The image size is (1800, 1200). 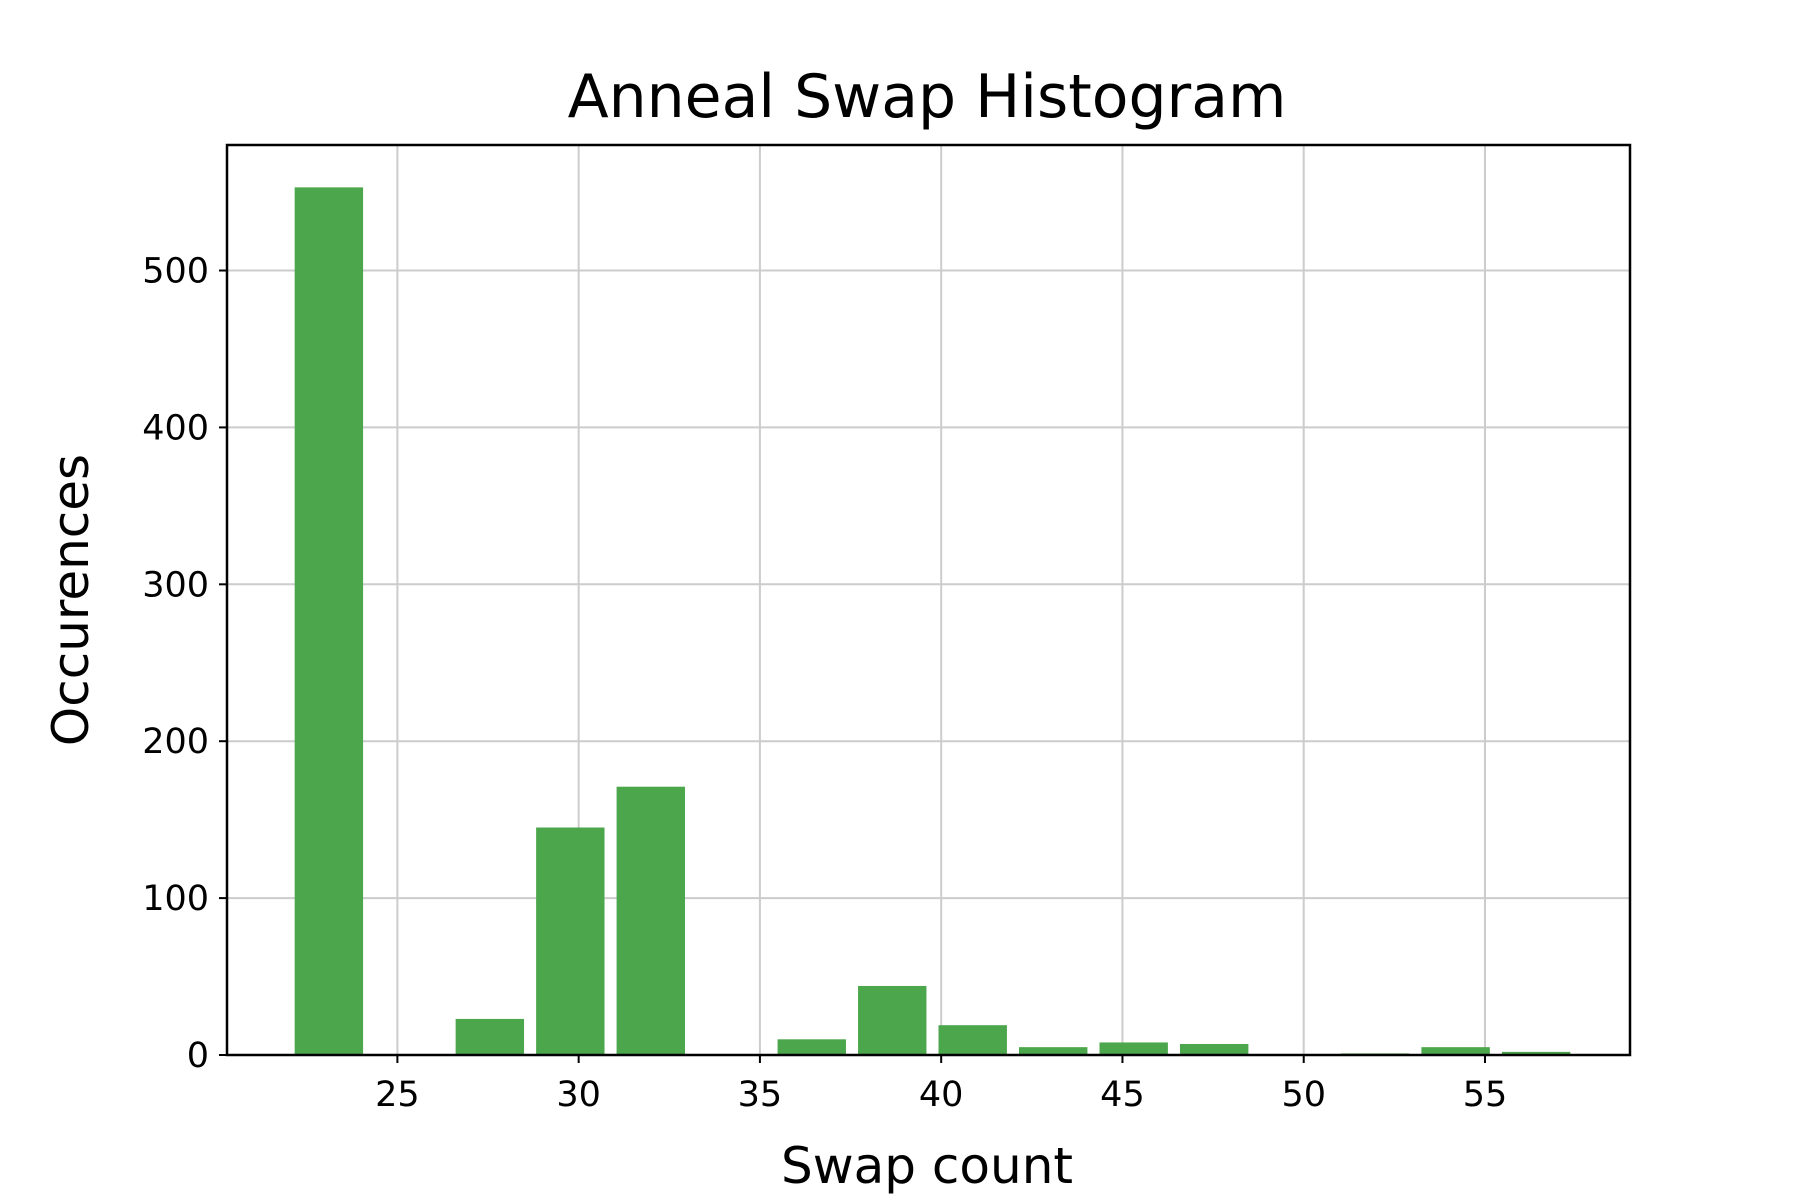 What do you see at coordinates (941, 1095) in the screenshot?
I see `x-tick-label: 40` at bounding box center [941, 1095].